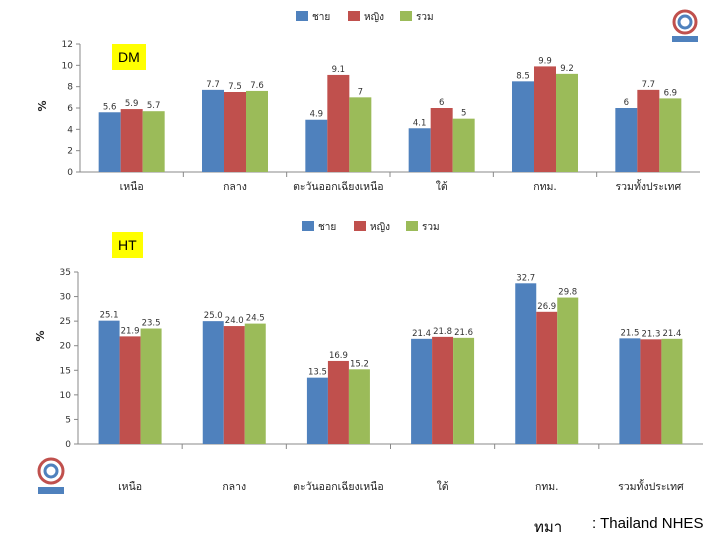 This screenshot has height=540, width=720. What do you see at coordinates (257, 86) in the screenshot?
I see `chart0-data-label: 7.6` at bounding box center [257, 86].